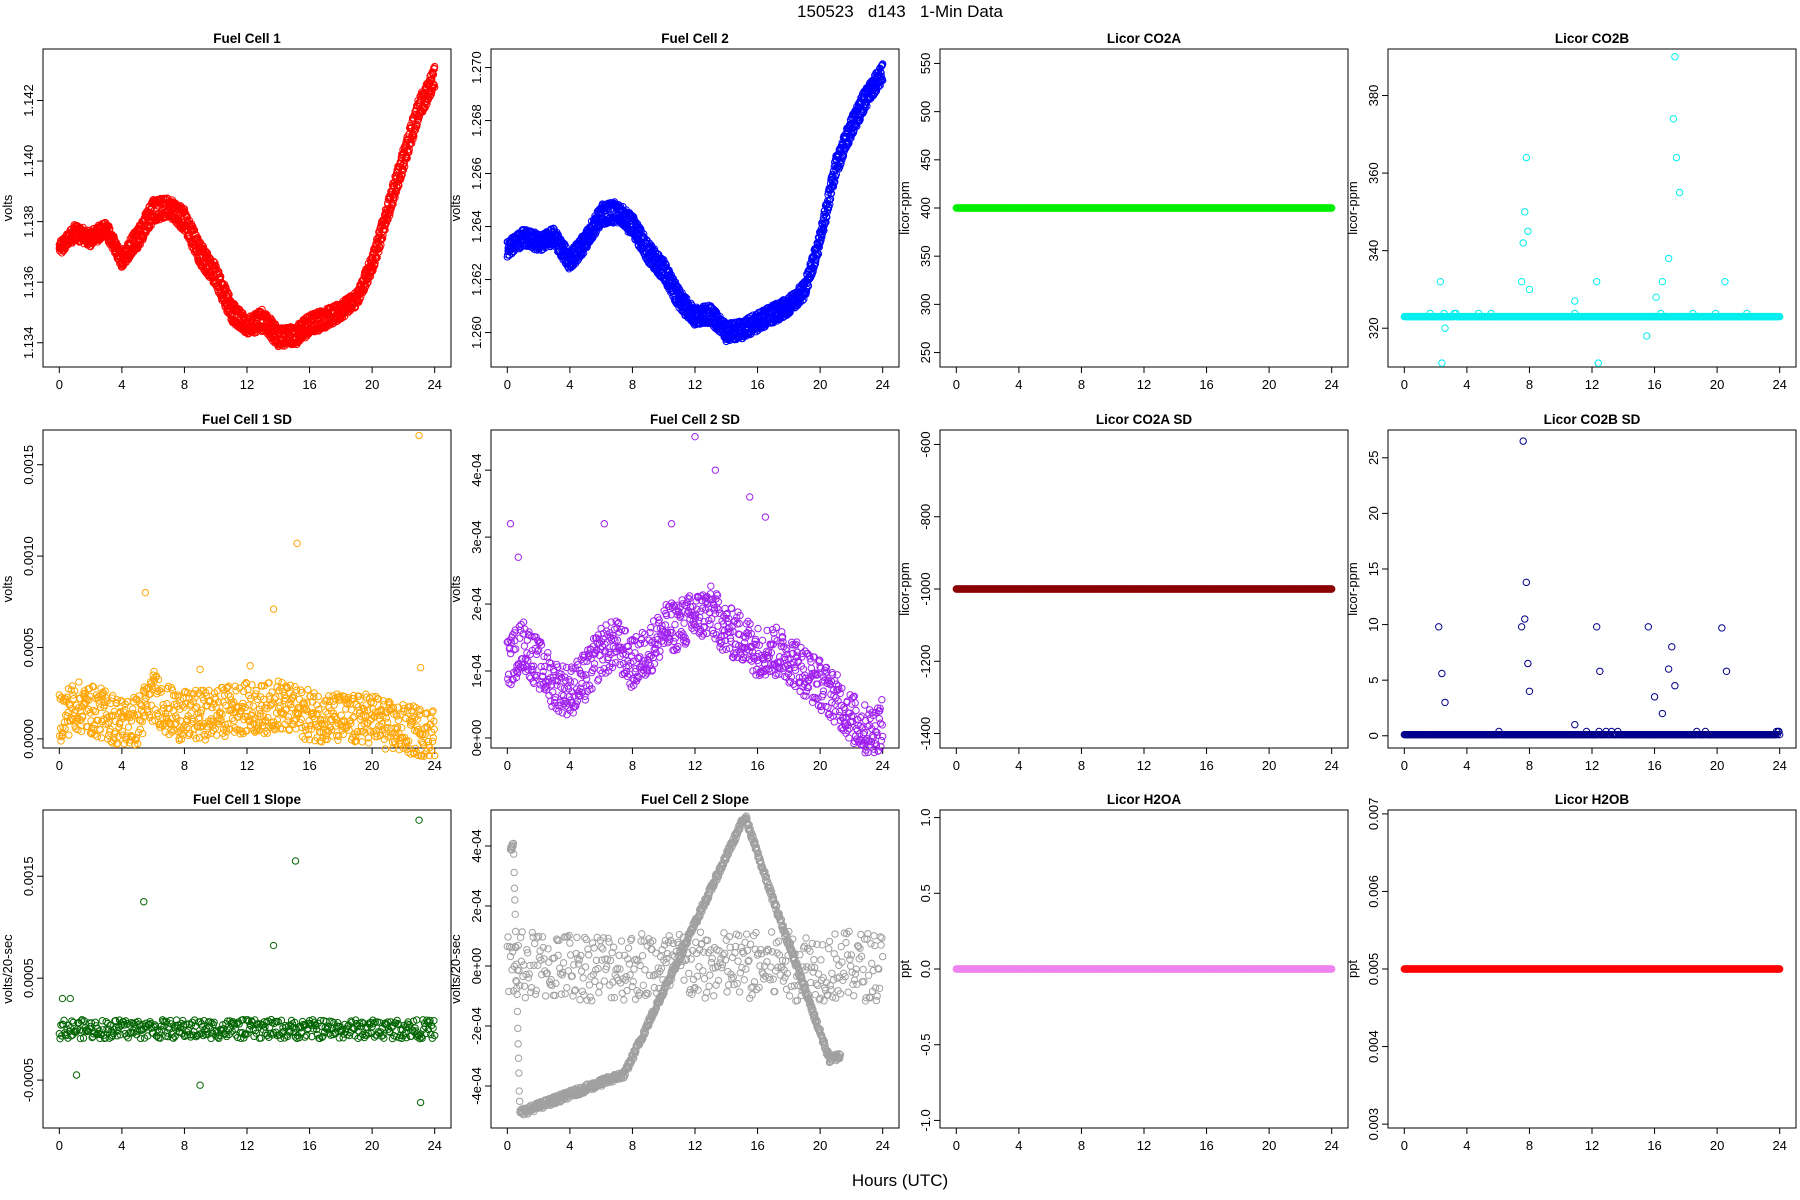  What do you see at coordinates (925, 64) in the screenshot?
I see `y-tick-label: 550` at bounding box center [925, 64].